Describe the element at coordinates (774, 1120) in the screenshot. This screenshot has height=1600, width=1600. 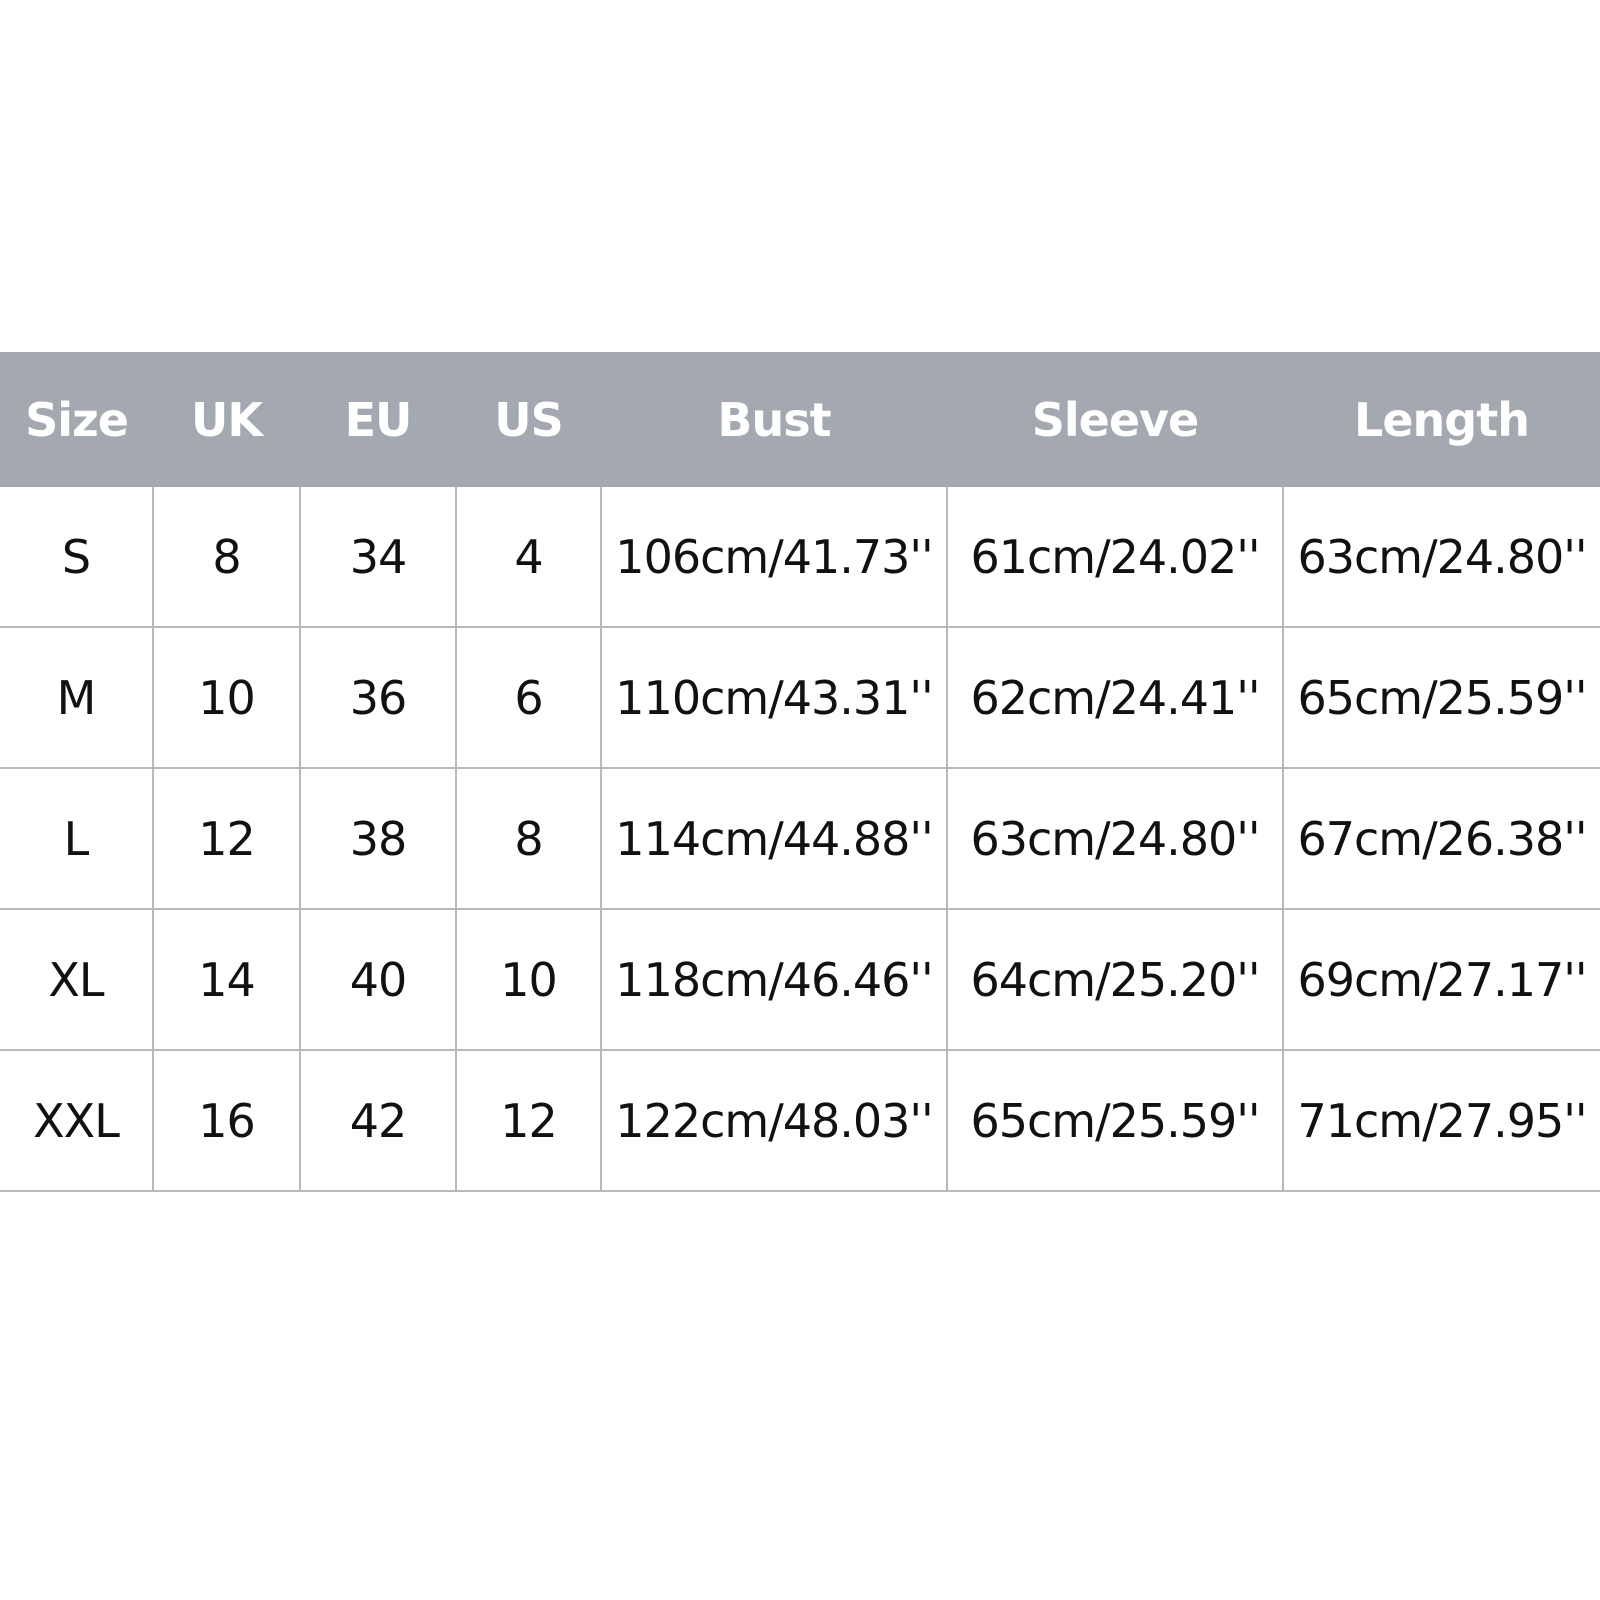
I see `cell-bust: 122cm/48.03''` at that location.